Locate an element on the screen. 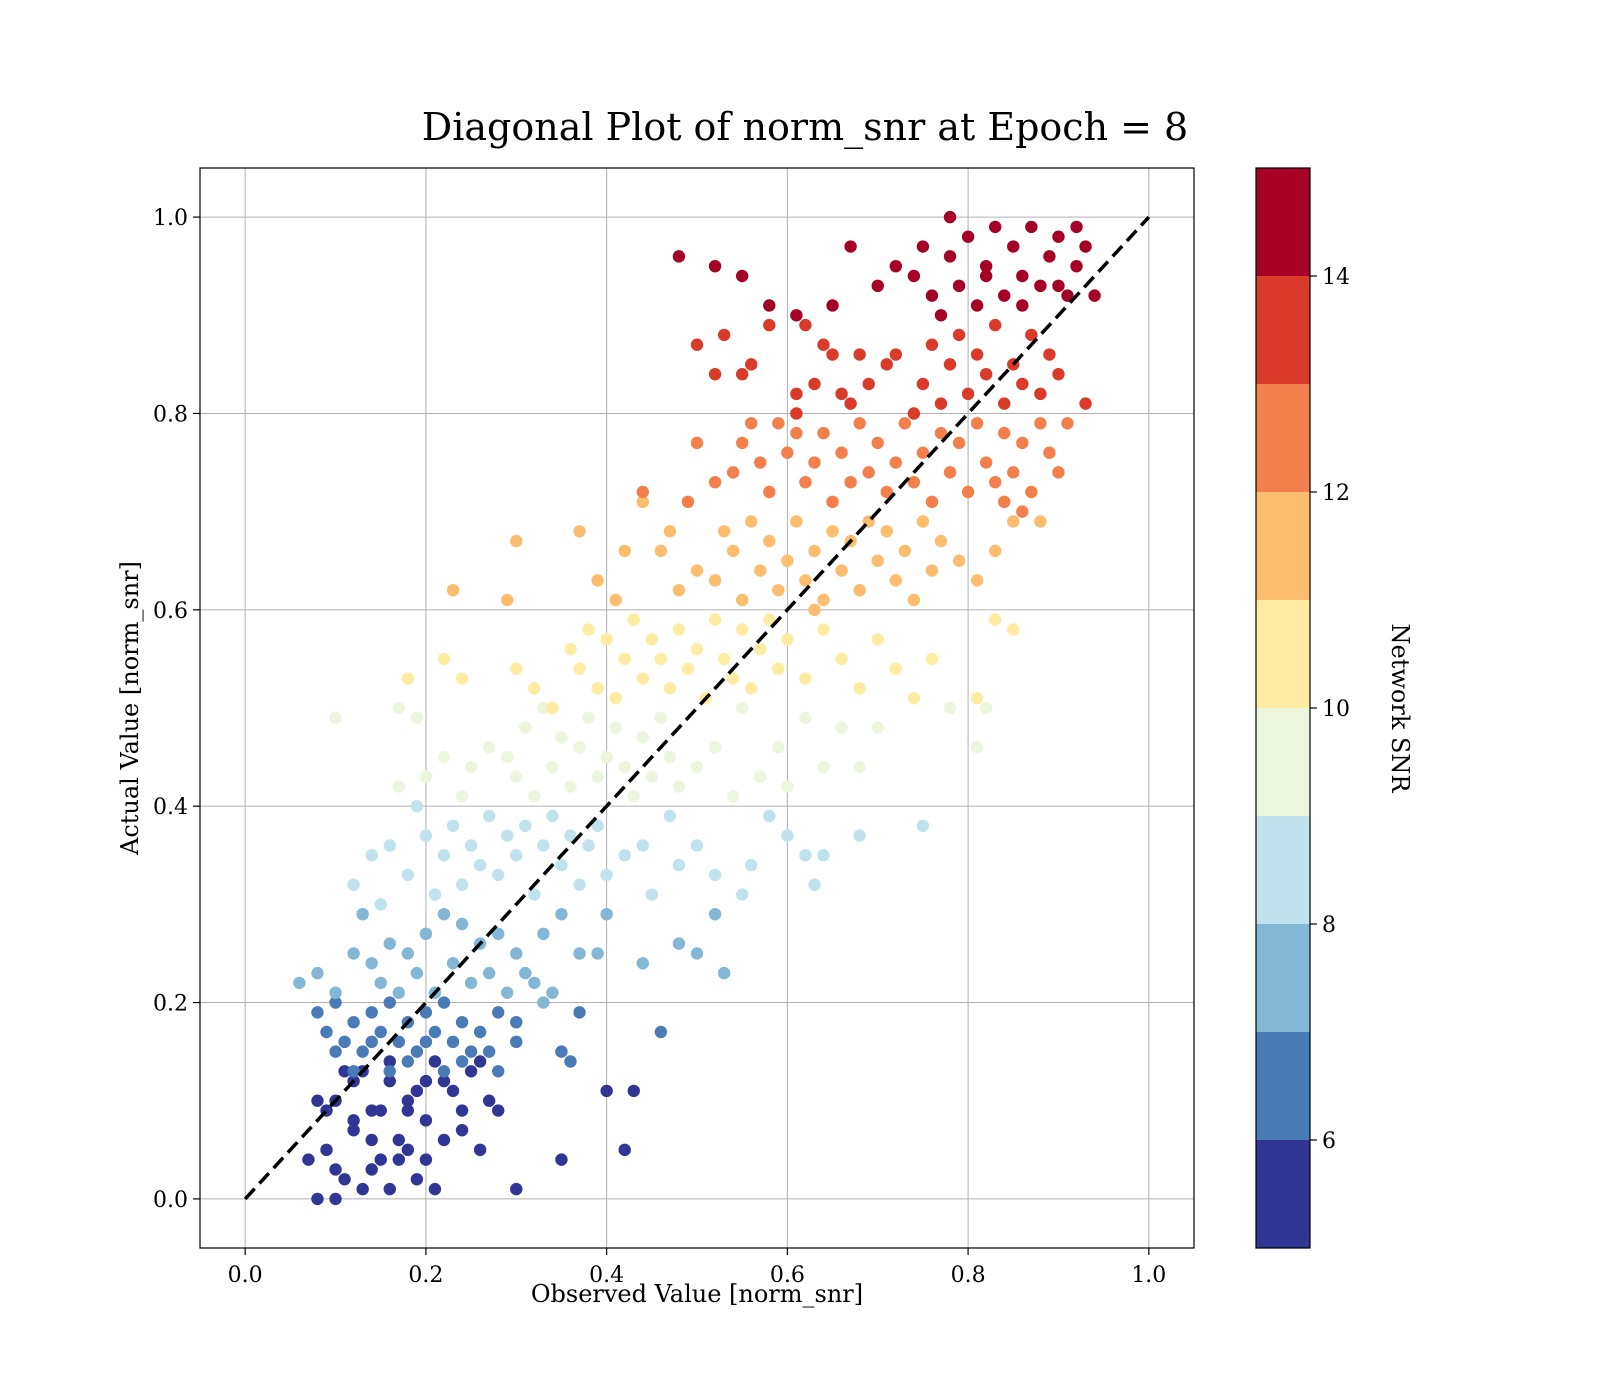 This screenshot has height=1400, width=1600. colorbar-tick-label: 6 is located at coordinates (1329, 1141).